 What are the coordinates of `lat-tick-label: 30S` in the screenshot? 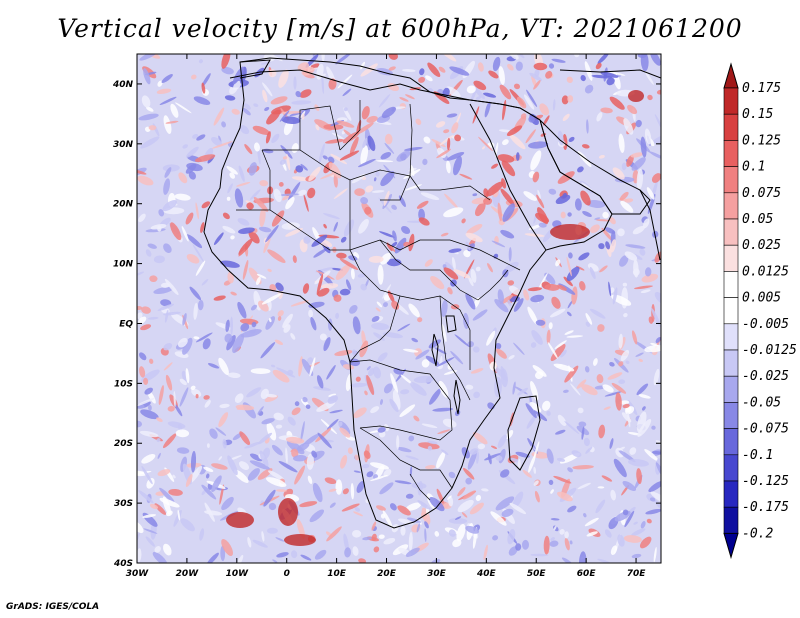 It's located at (123, 504).